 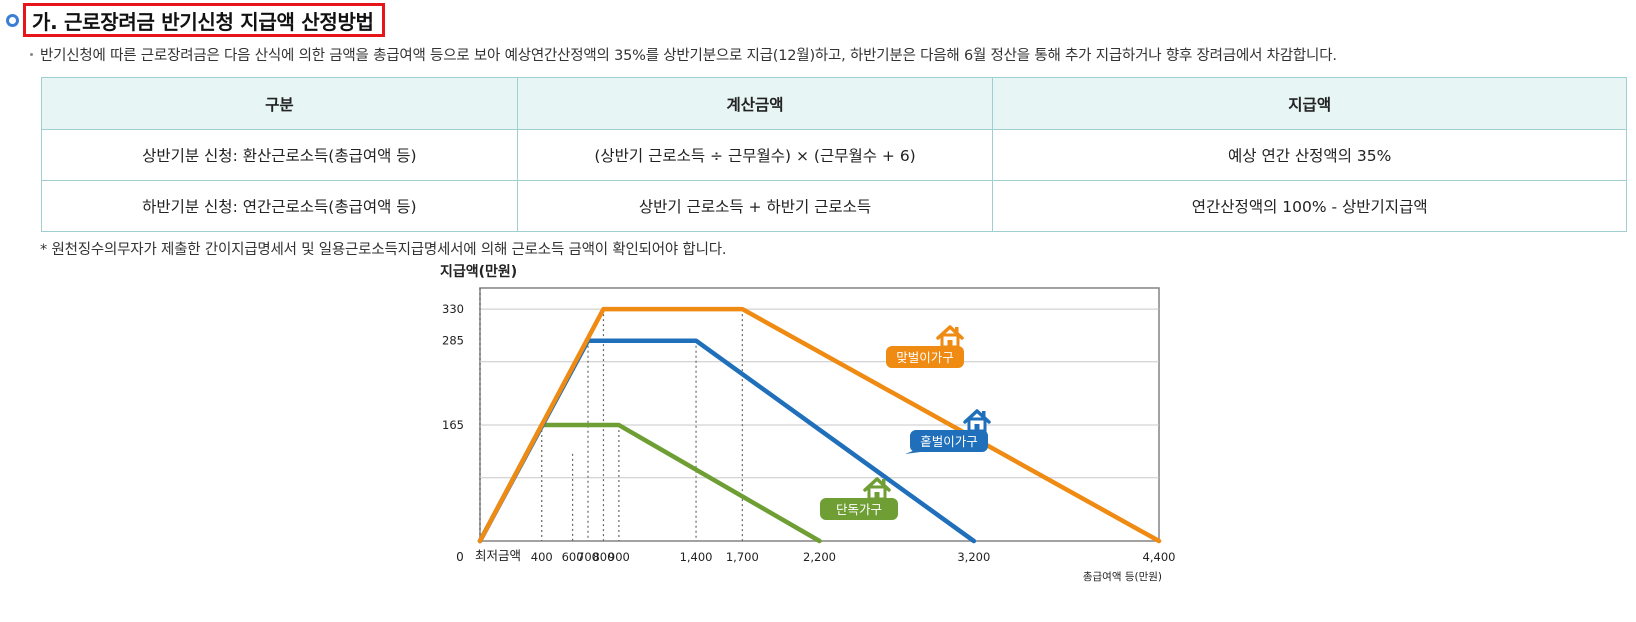 What do you see at coordinates (619, 557) in the screenshot?
I see `x-tick-label: 900` at bounding box center [619, 557].